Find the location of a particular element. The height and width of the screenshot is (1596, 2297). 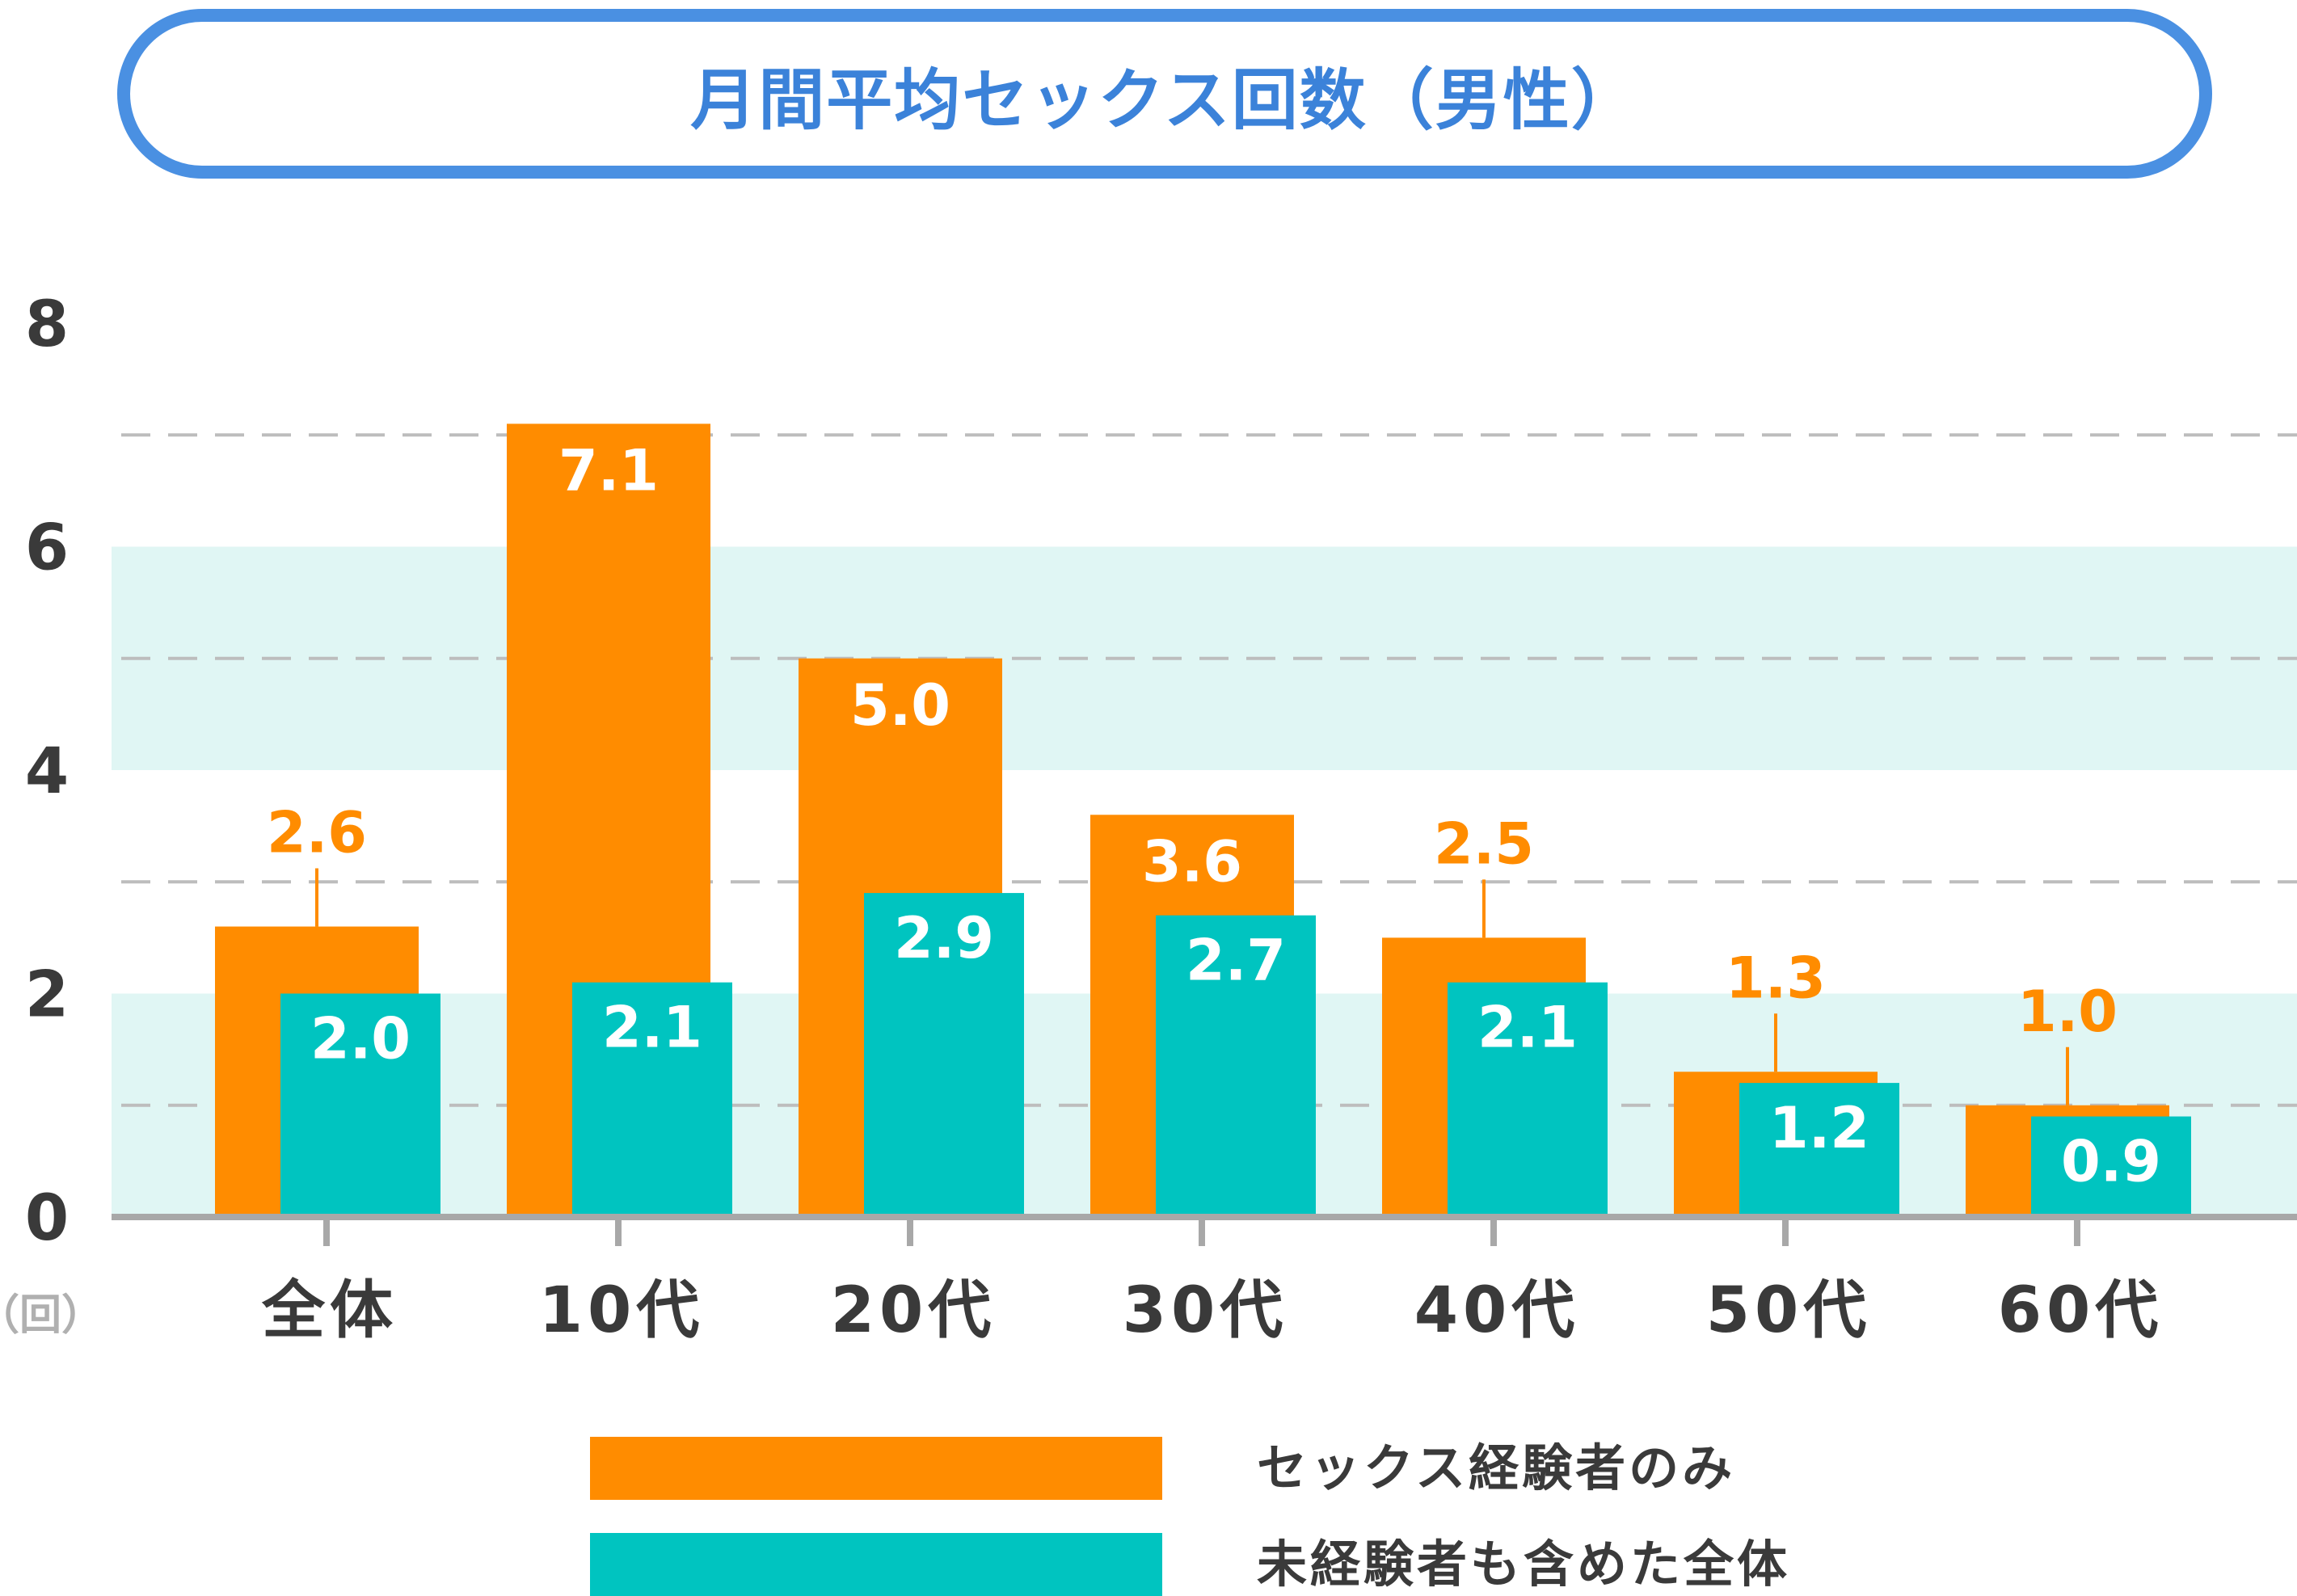

data-label-all-2: 2.9 is located at coordinates (944, 938).